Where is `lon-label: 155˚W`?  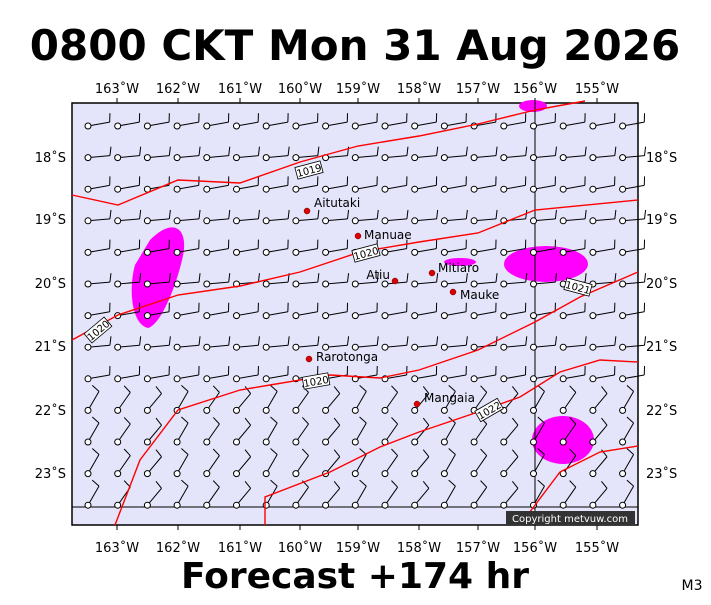
lon-label: 155˚W is located at coordinates (597, 89).